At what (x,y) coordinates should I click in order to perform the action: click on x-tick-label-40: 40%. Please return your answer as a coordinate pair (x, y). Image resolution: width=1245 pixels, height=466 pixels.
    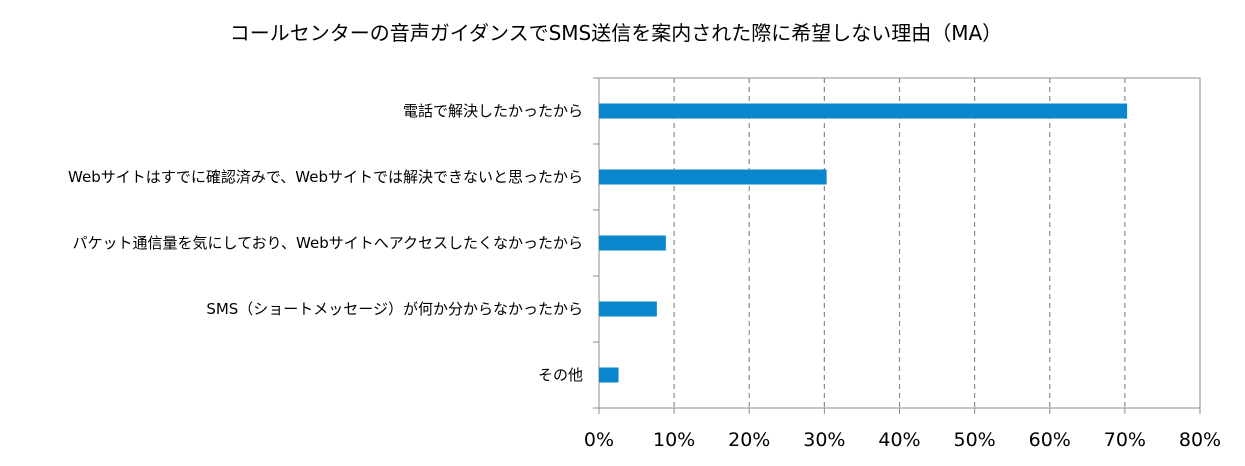
    Looking at the image, I should click on (899, 440).